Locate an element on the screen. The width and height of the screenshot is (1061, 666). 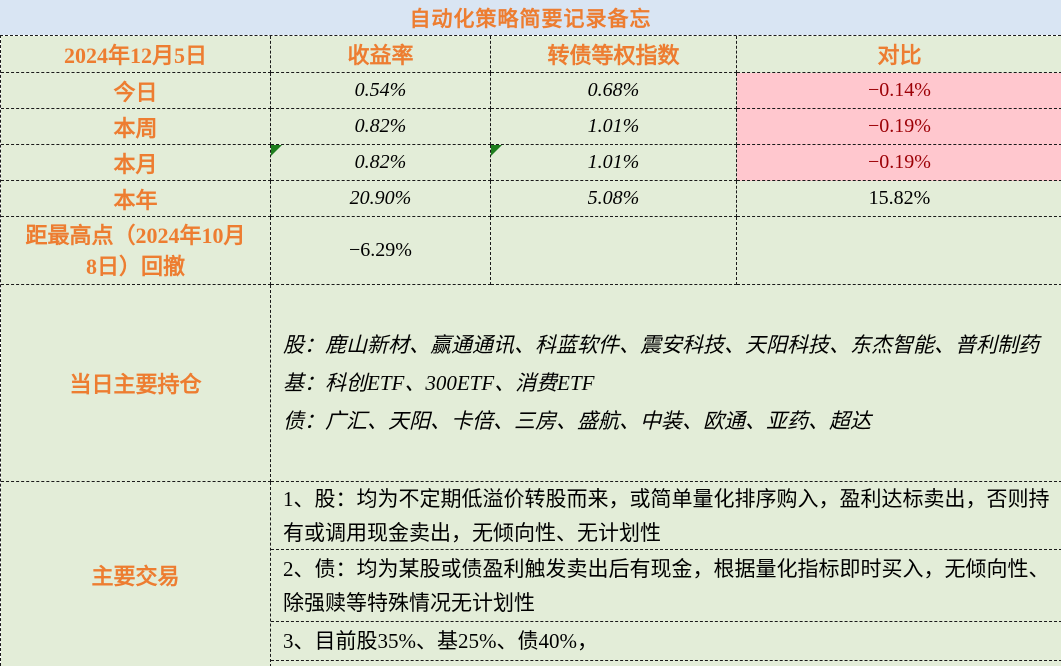
column-header-index-label: 转债等权指数 is located at coordinates (613, 55).